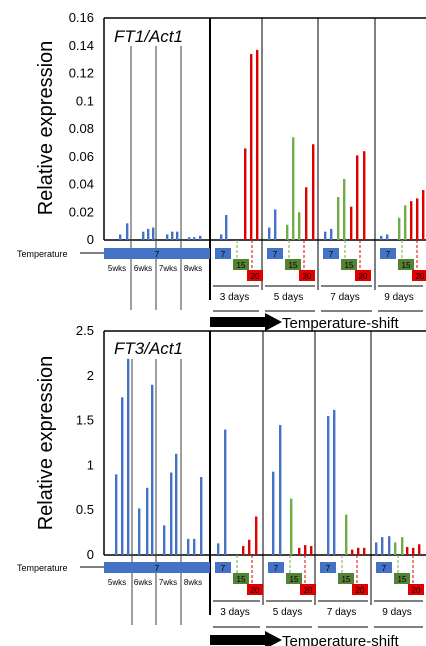  Describe the element at coordinates (148, 348) in the screenshot. I see `chart-title: FT3/Act1` at that location.